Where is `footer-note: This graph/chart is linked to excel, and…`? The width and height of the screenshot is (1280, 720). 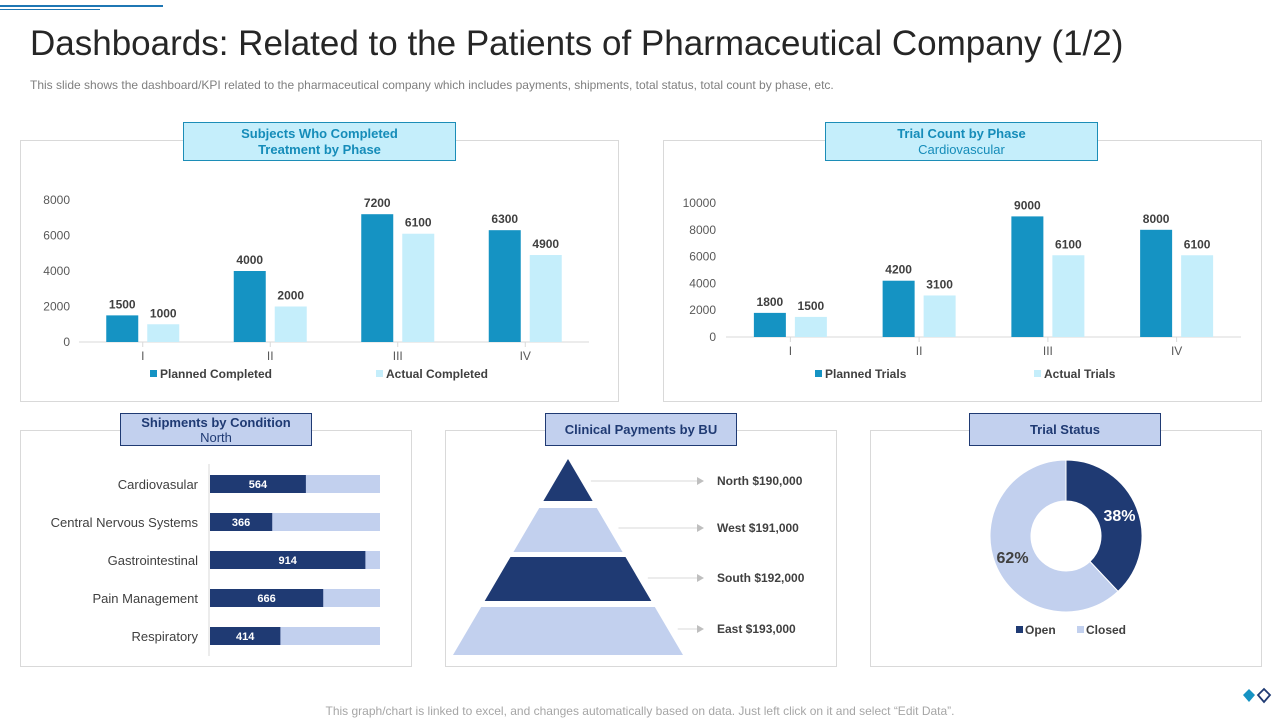 footer-note: This graph/chart is linked to excel, and… is located at coordinates (640, 711).